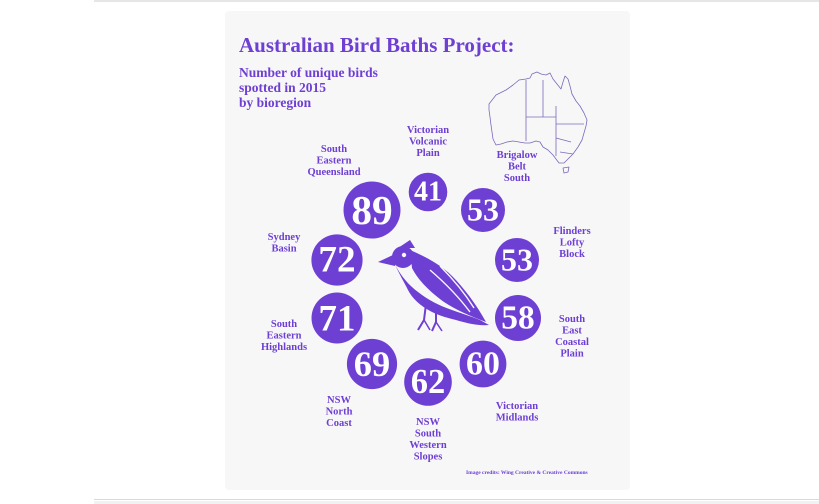  What do you see at coordinates (308, 72) in the screenshot?
I see `subtitle-line-1: Number of unique birds` at bounding box center [308, 72].